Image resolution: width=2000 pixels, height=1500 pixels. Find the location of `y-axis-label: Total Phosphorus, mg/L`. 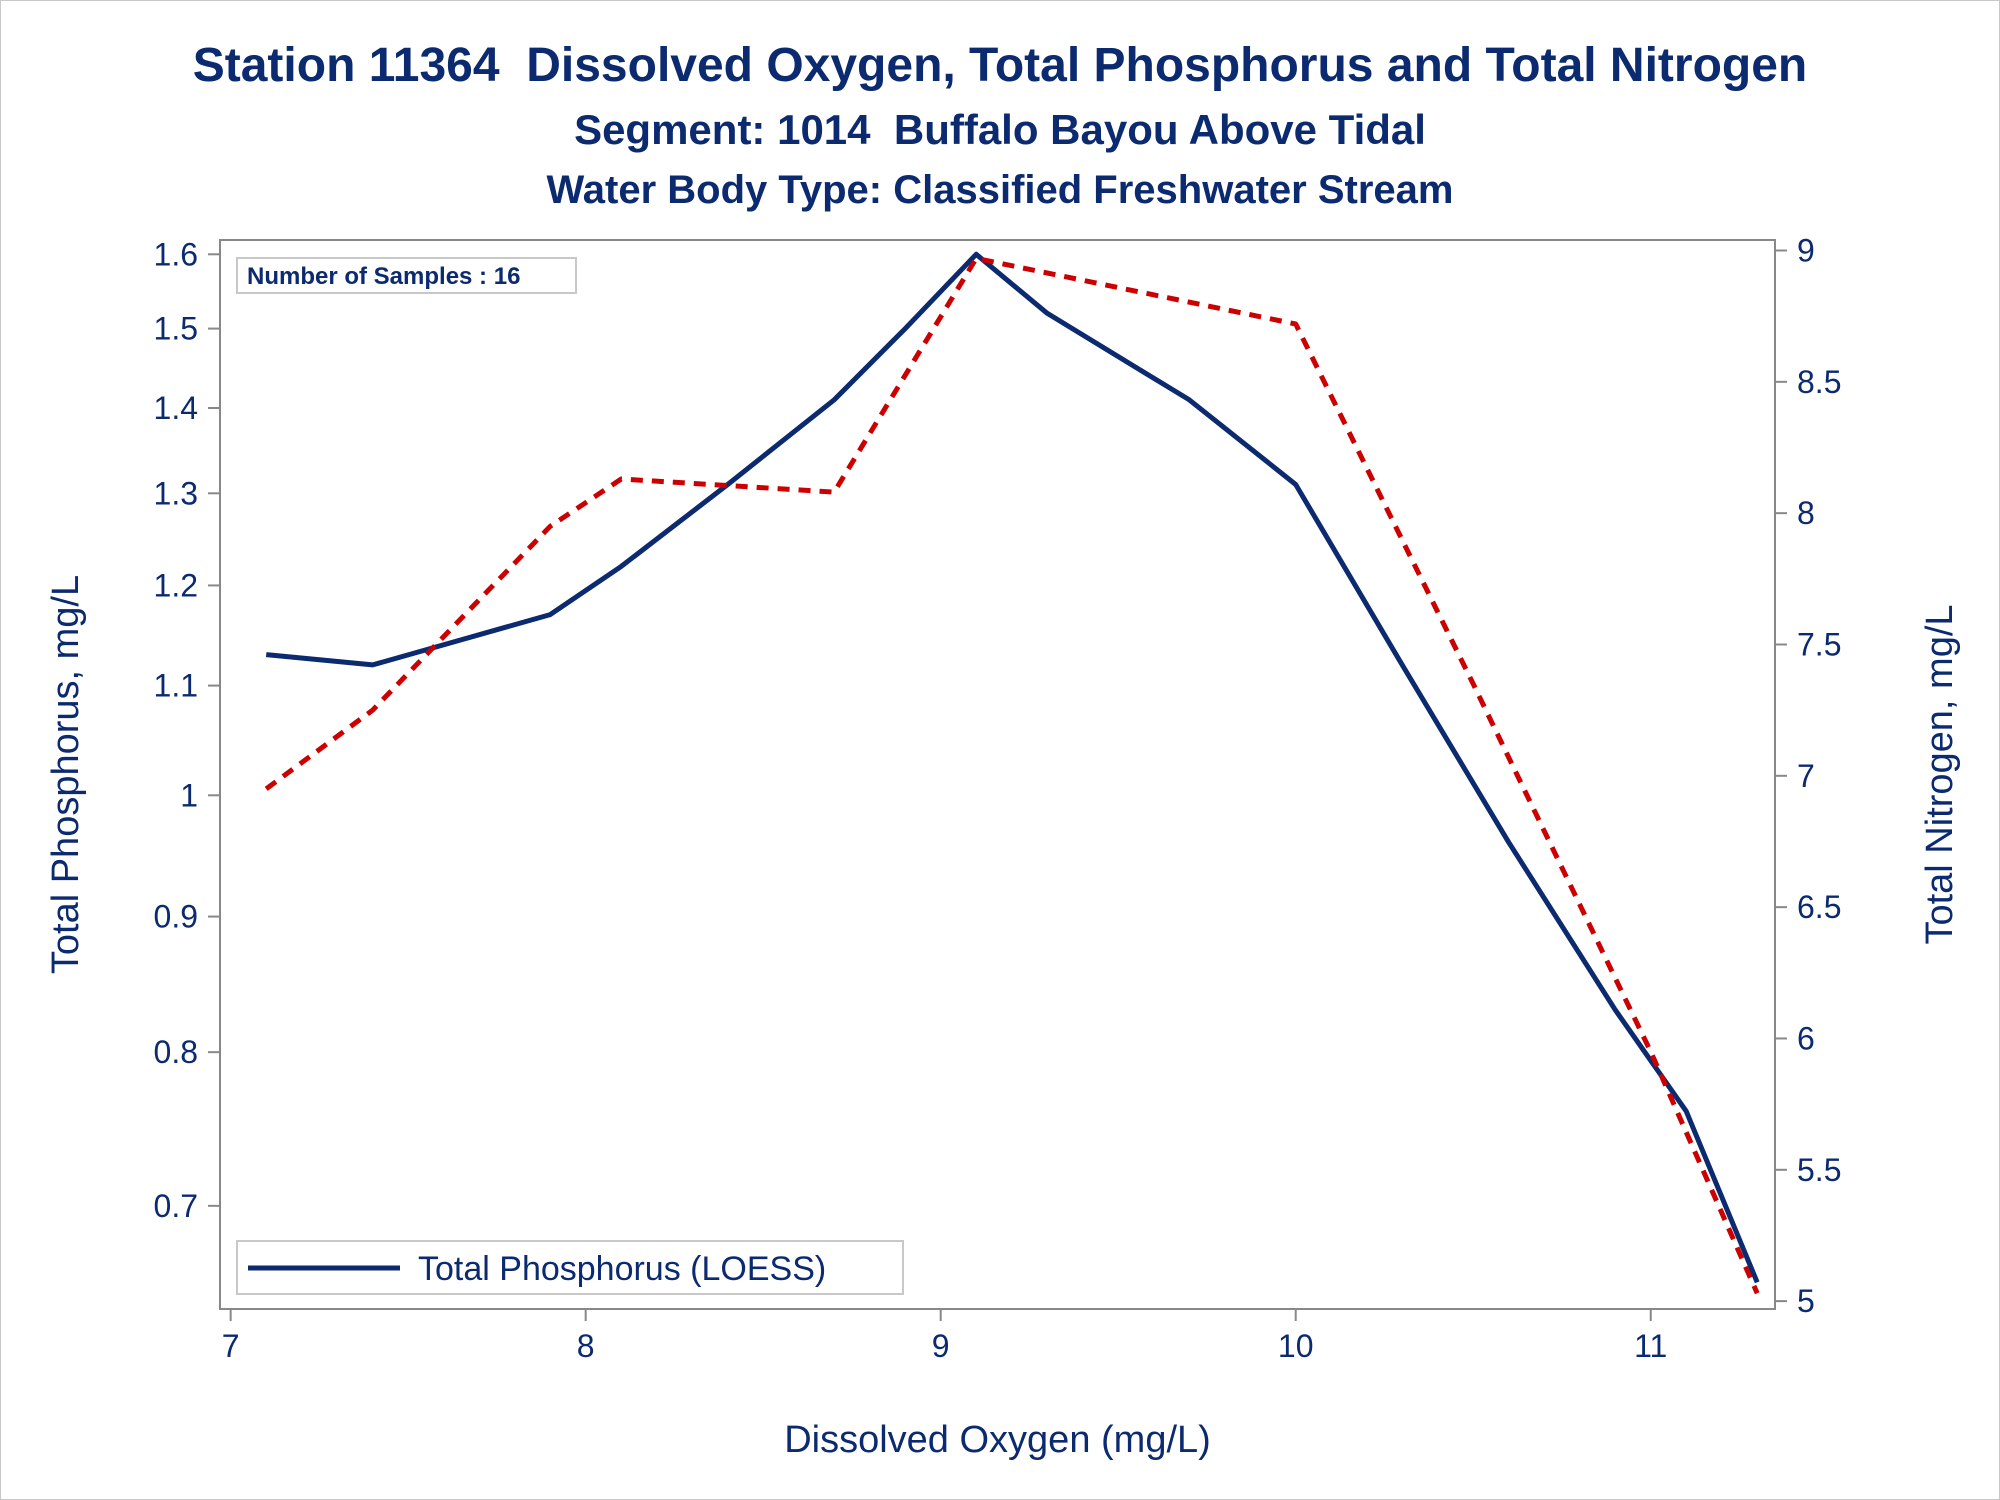

y-axis-label: Total Phosphorus, mg/L is located at coordinates (66, 774).